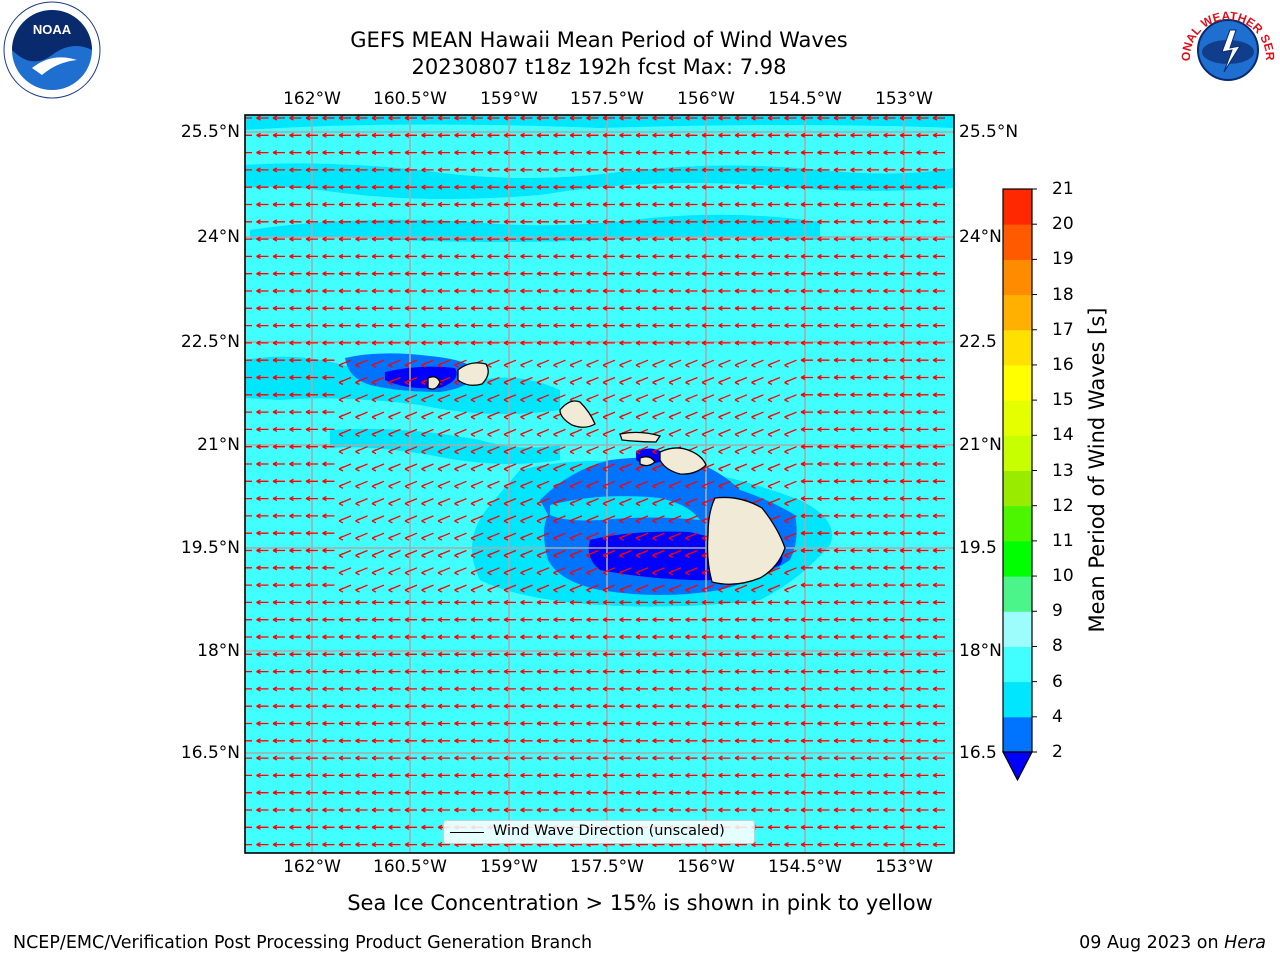  What do you see at coordinates (609, 831) in the screenshot?
I see `legend-label: Wind Wave Direction (unscaled)` at bounding box center [609, 831].